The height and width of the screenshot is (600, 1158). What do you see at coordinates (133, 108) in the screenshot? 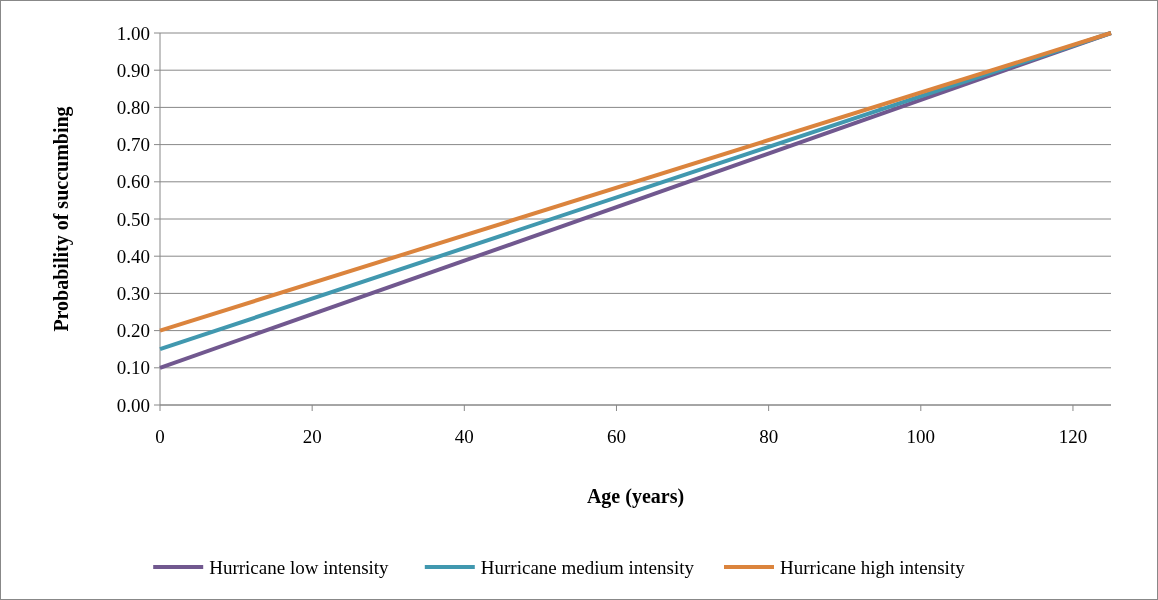
I see `y-tick-label: 0.80` at bounding box center [133, 108].